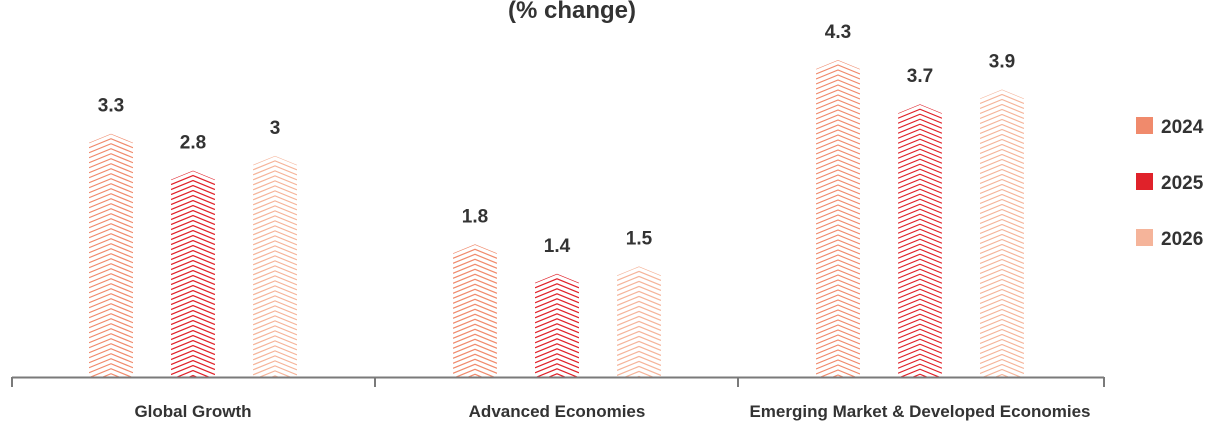  What do you see at coordinates (192, 411) in the screenshot?
I see `category-label-global-growth: Global Growth` at bounding box center [192, 411].